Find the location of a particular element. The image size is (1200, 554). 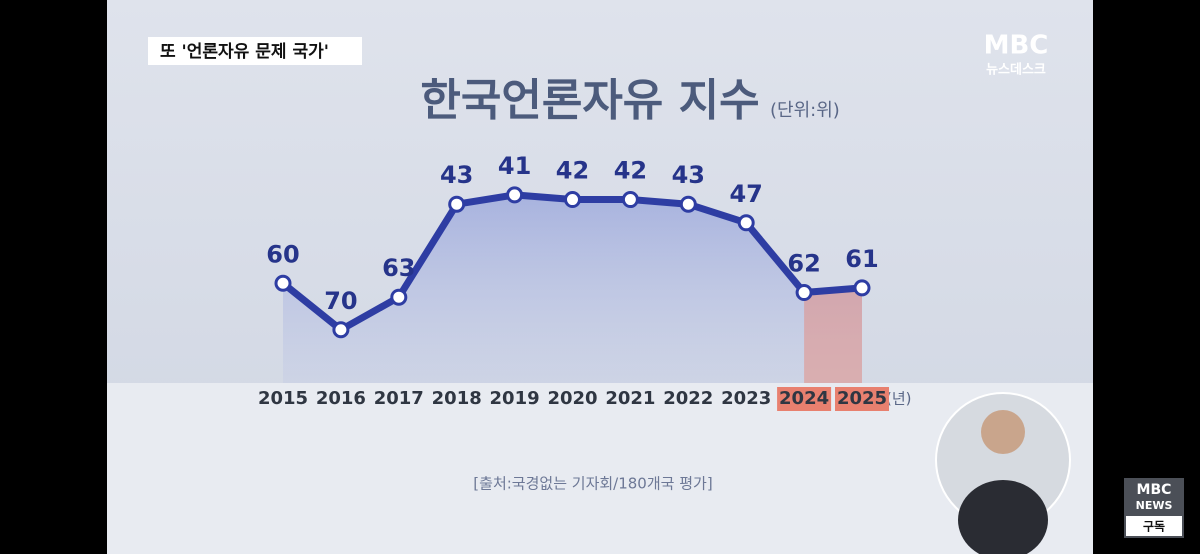

x-tick-label: 2024 is located at coordinates (804, 398).